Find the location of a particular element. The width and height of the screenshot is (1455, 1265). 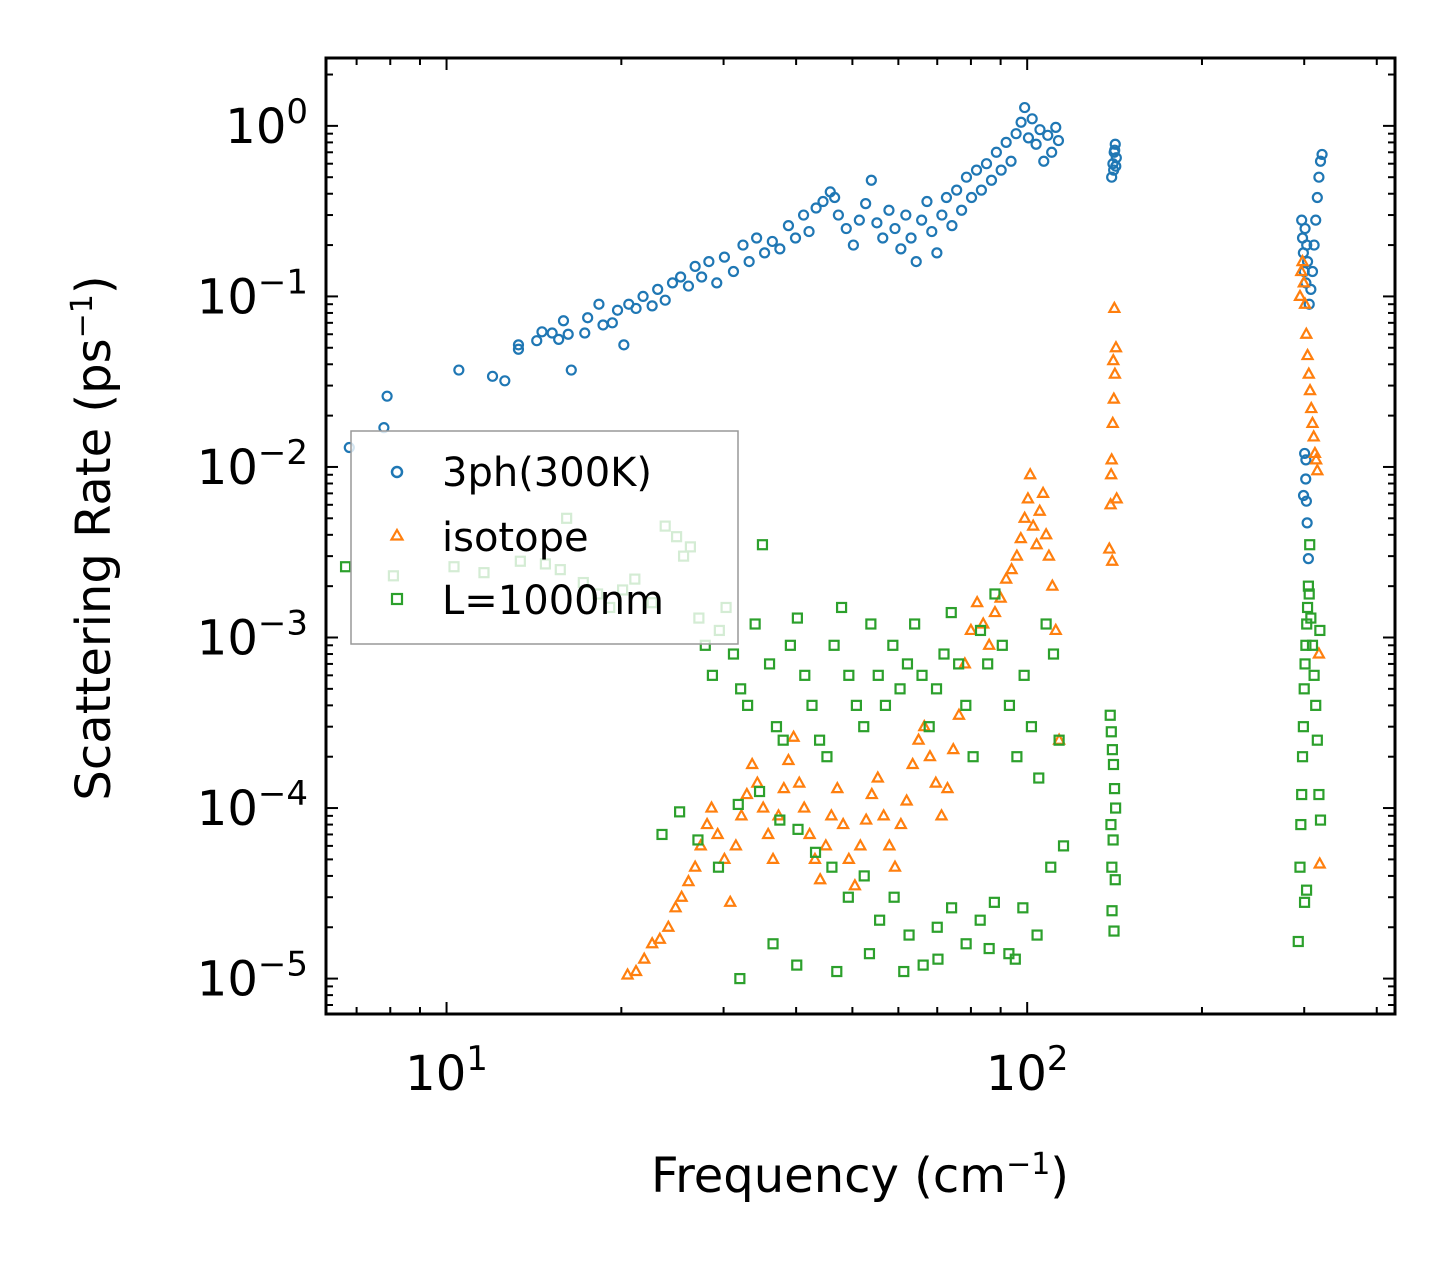

x-tick-label: 101 is located at coordinates (446, 1070).